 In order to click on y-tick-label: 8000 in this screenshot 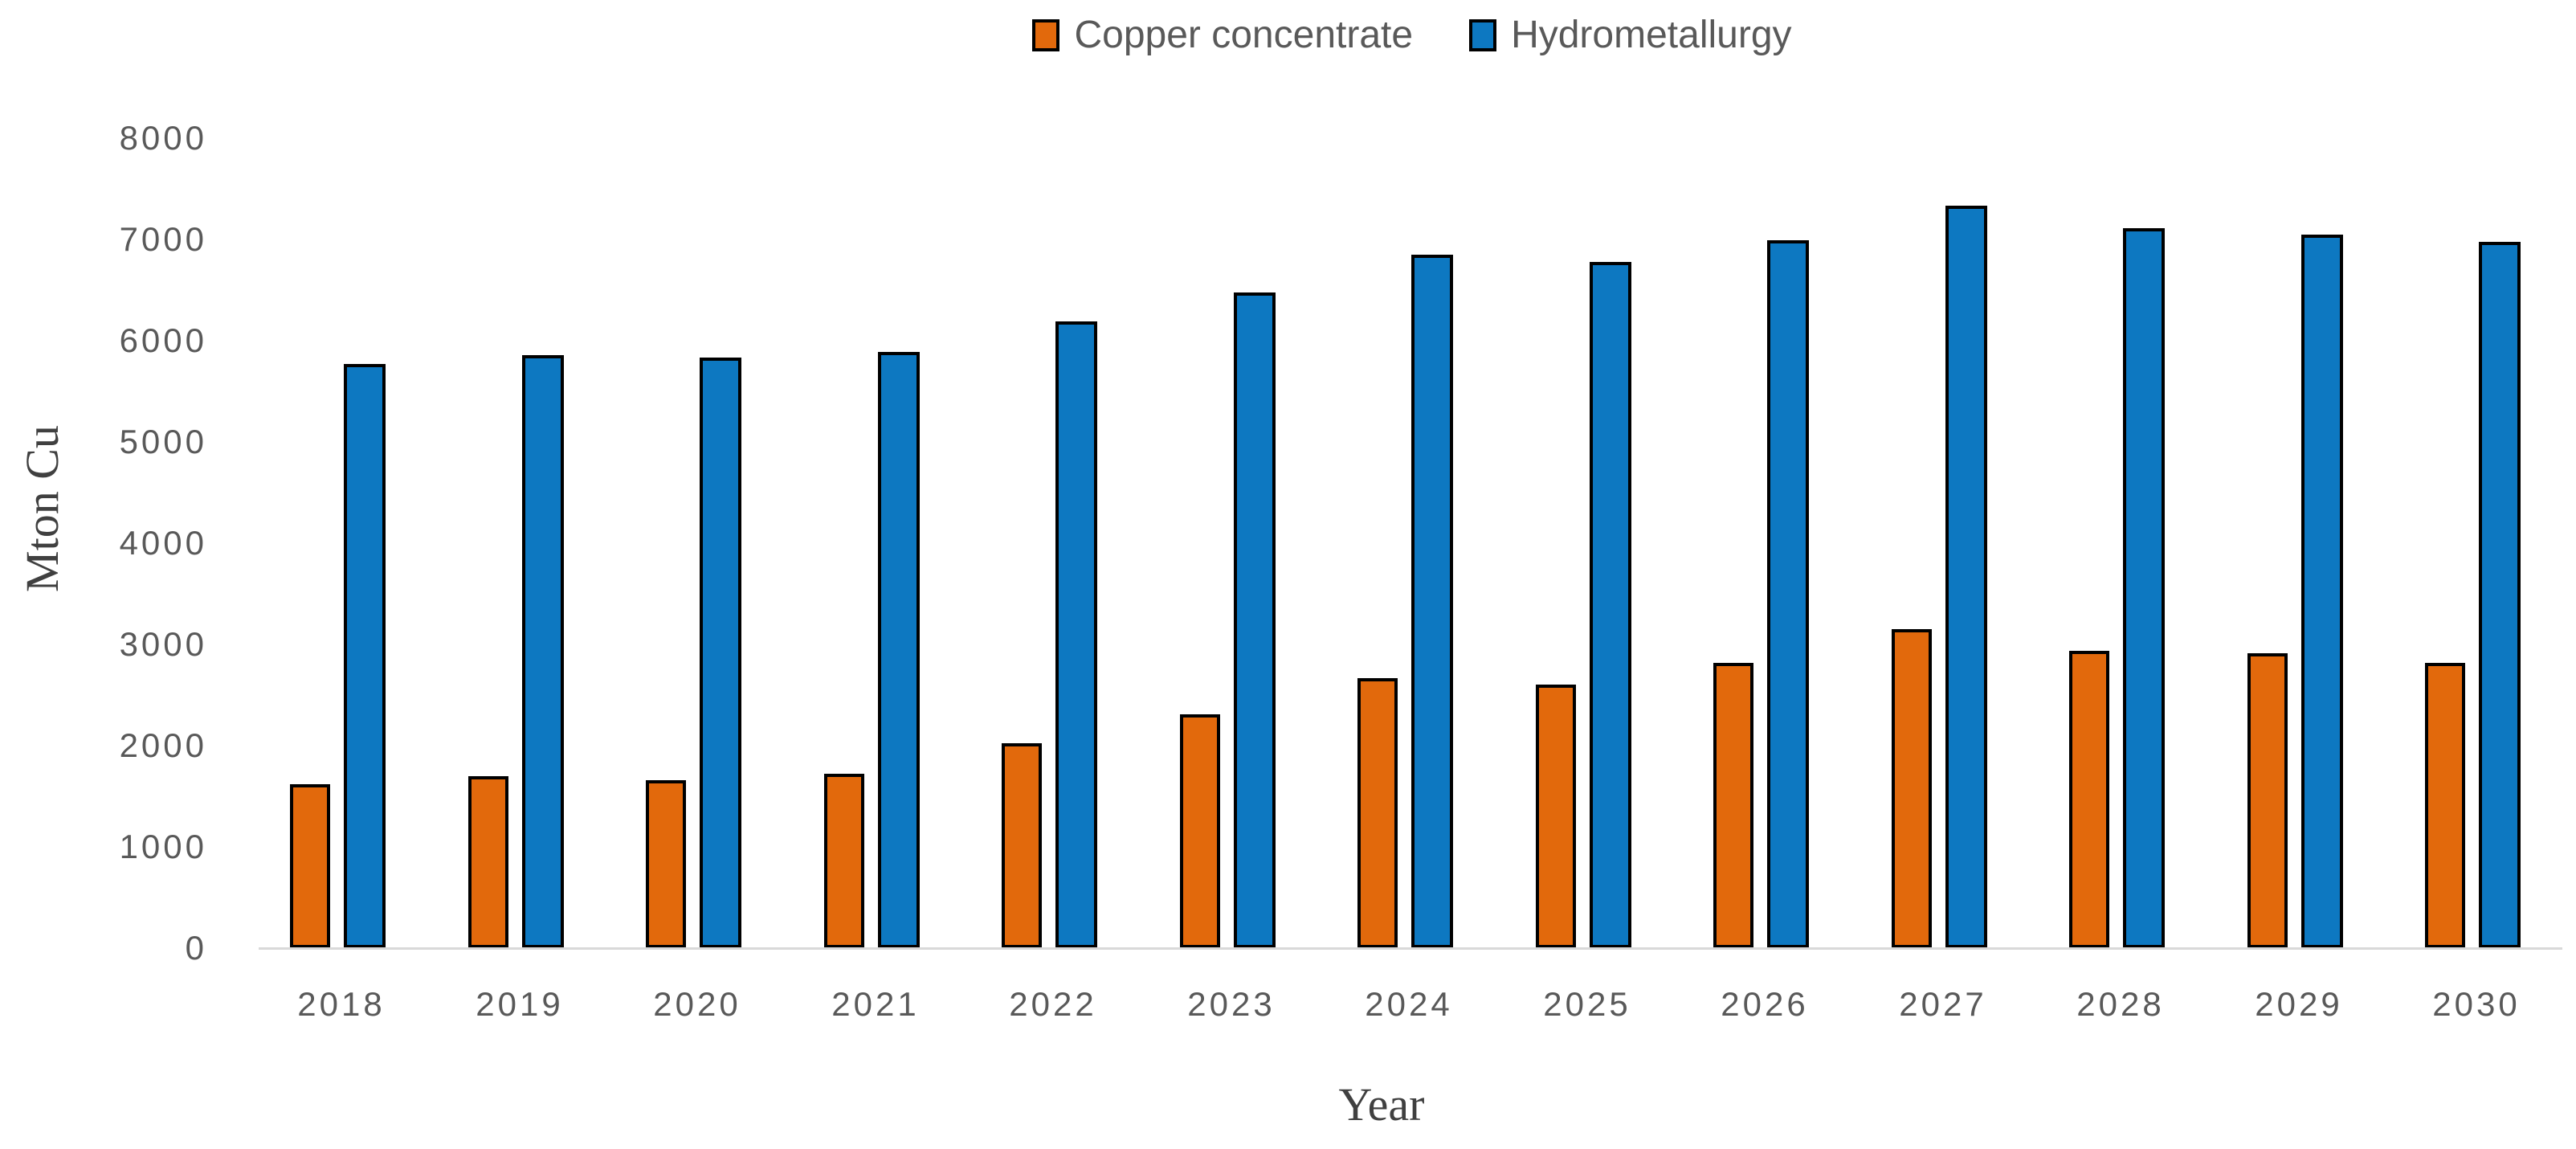, I will do `click(163, 138)`.